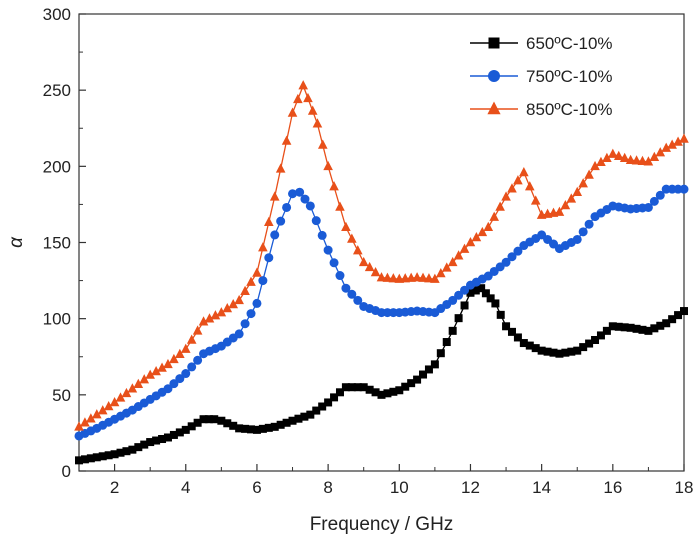 This screenshot has width=700, height=545. What do you see at coordinates (66, 471) in the screenshot?
I see `y-tick-label: 0` at bounding box center [66, 471].